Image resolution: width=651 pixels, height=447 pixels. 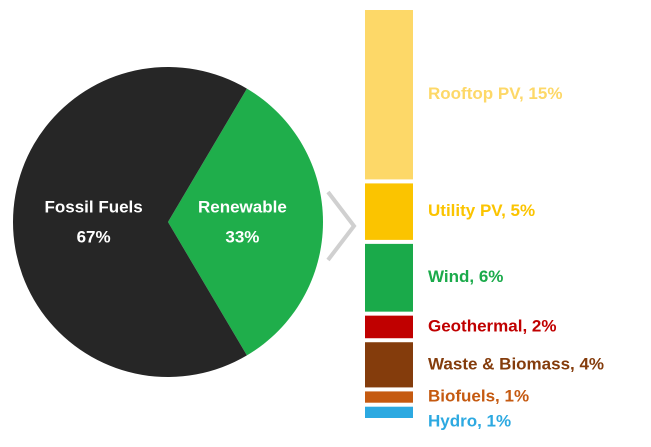 I want to click on segment-label: Utility PV, 5%, so click(x=481, y=210).